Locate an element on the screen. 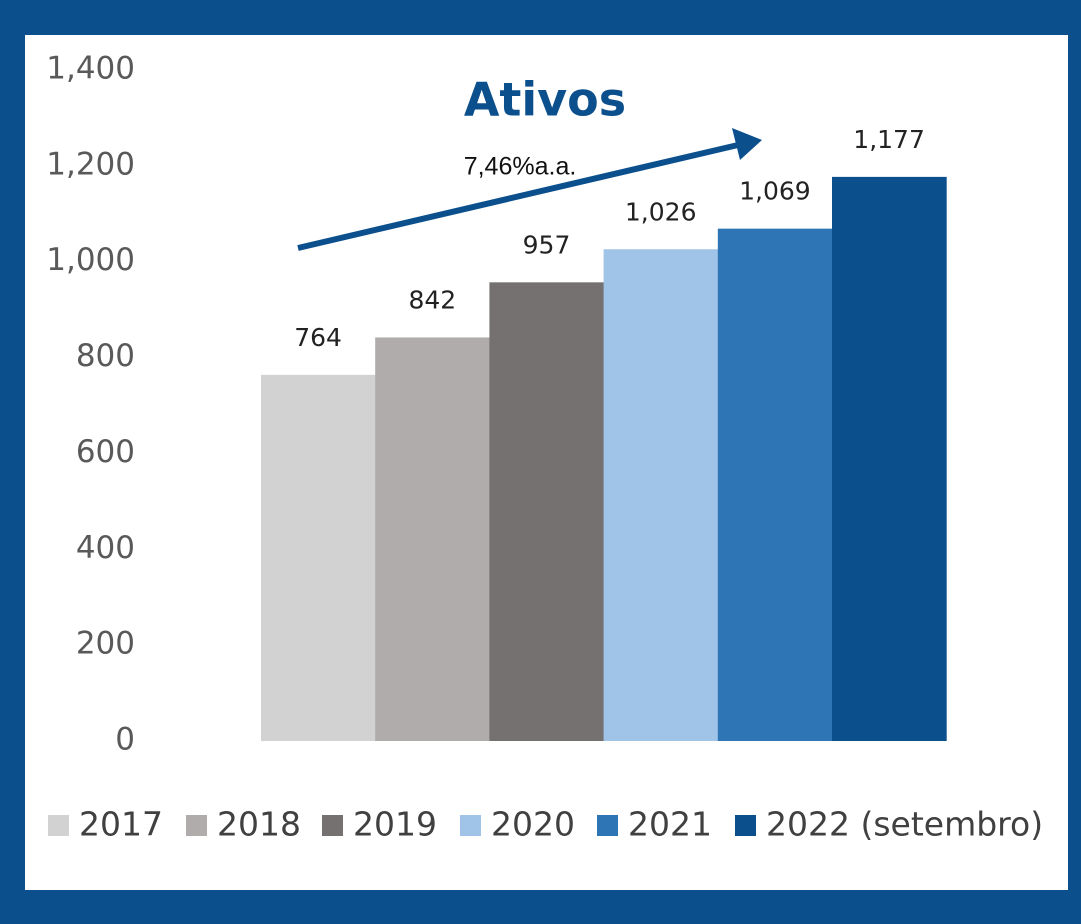 This screenshot has width=1081, height=924. legend-label: 2019 is located at coordinates (395, 824).